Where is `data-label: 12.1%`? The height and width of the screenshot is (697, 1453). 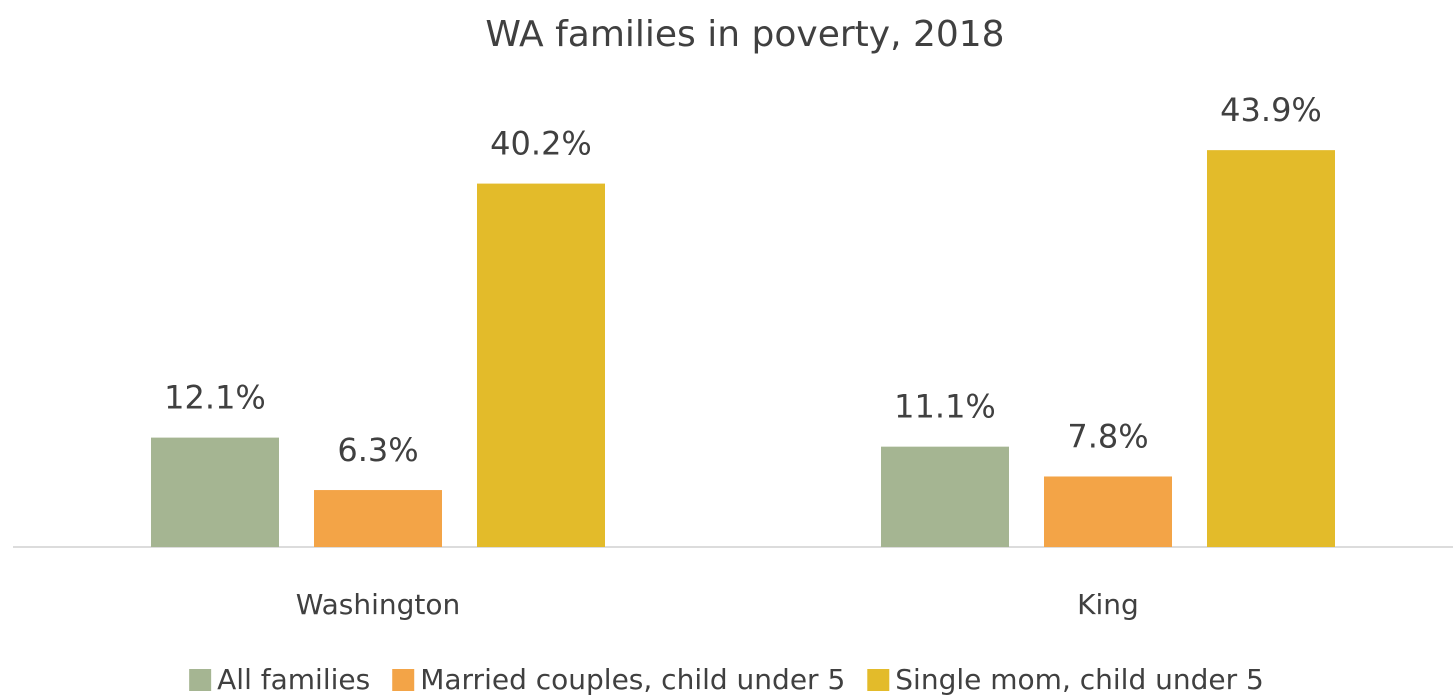 data-label: 12.1% is located at coordinates (215, 398).